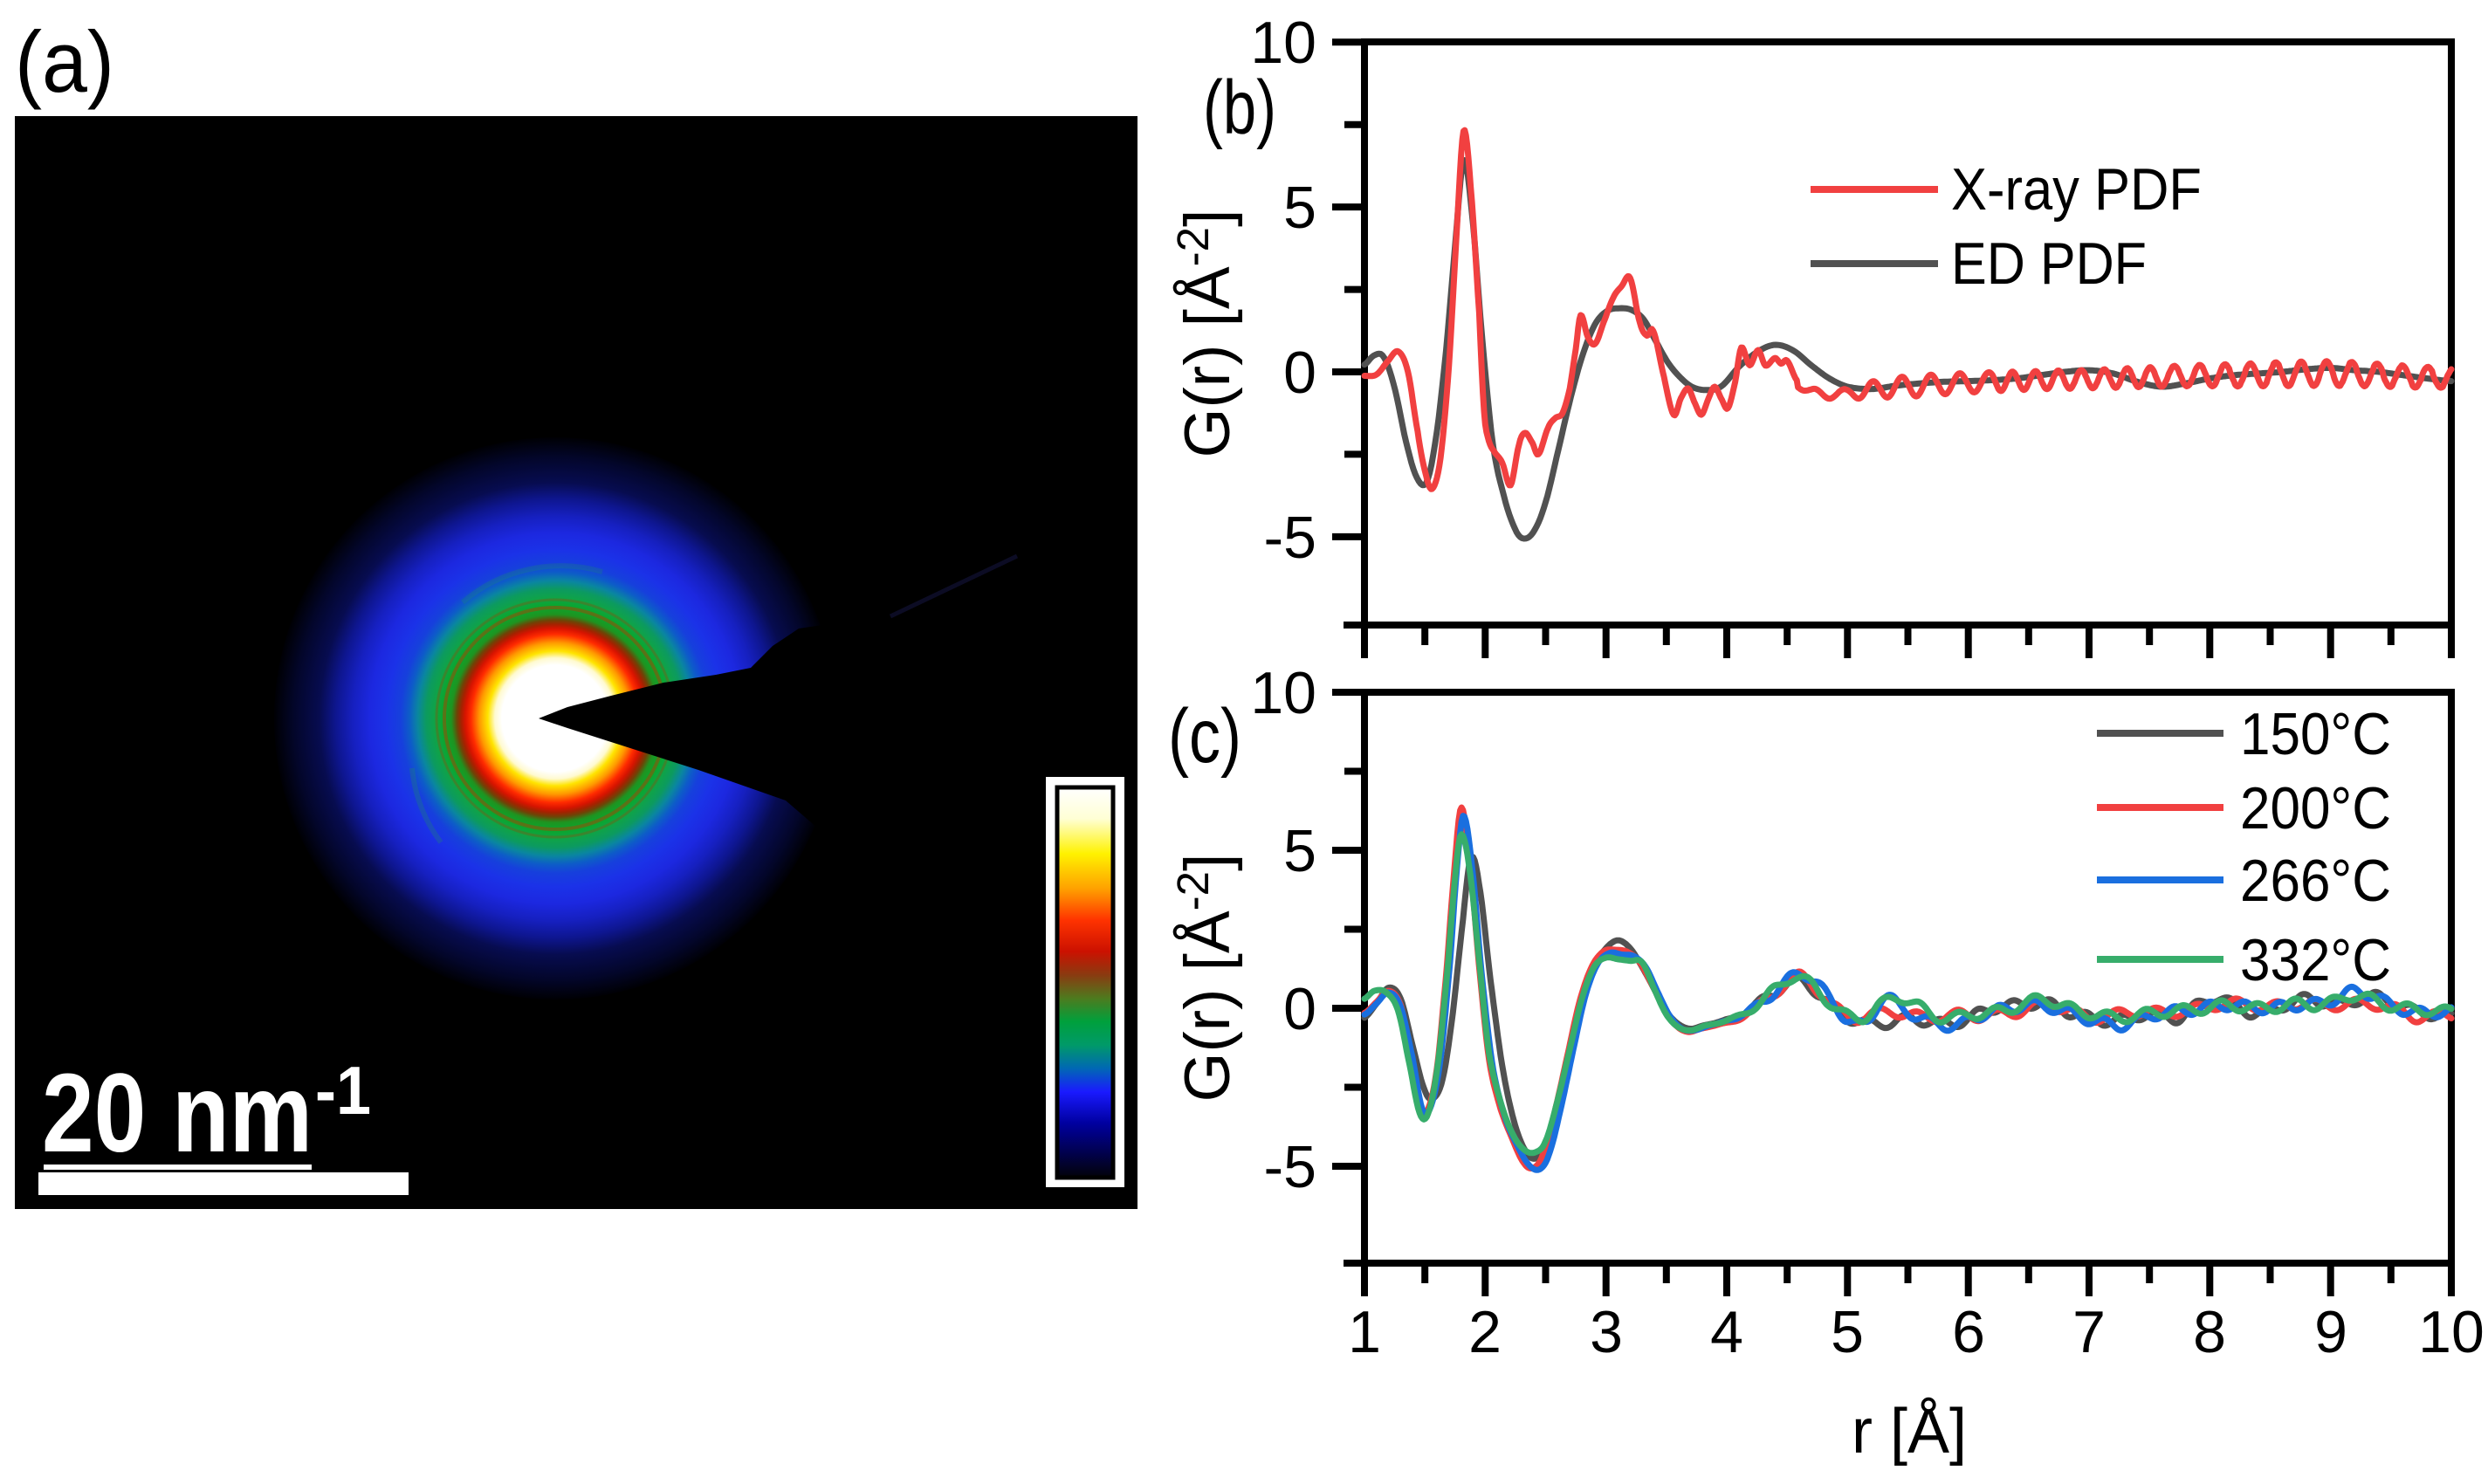 This screenshot has width=2488, height=1484. What do you see at coordinates (2076, 189) in the screenshot?
I see `svg-text: X-ray PDF` at bounding box center [2076, 189].